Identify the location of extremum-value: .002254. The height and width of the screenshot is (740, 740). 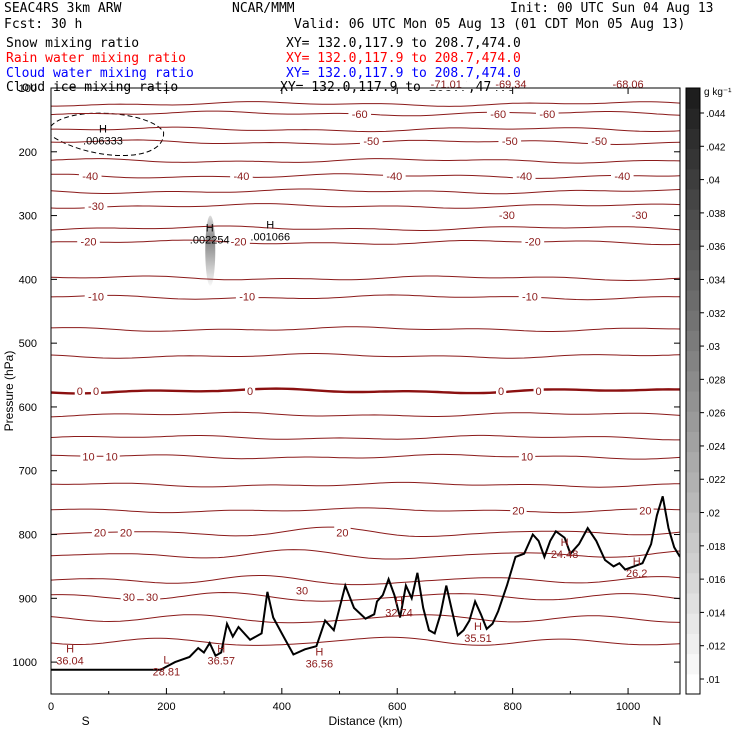
(210, 241).